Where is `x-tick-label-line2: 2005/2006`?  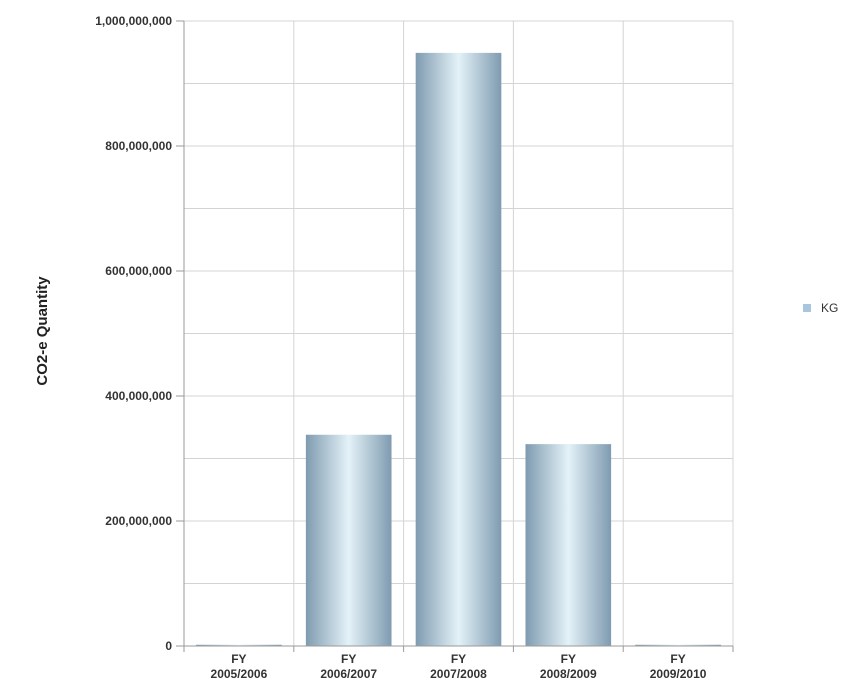 x-tick-label-line2: 2005/2006 is located at coordinates (239, 674).